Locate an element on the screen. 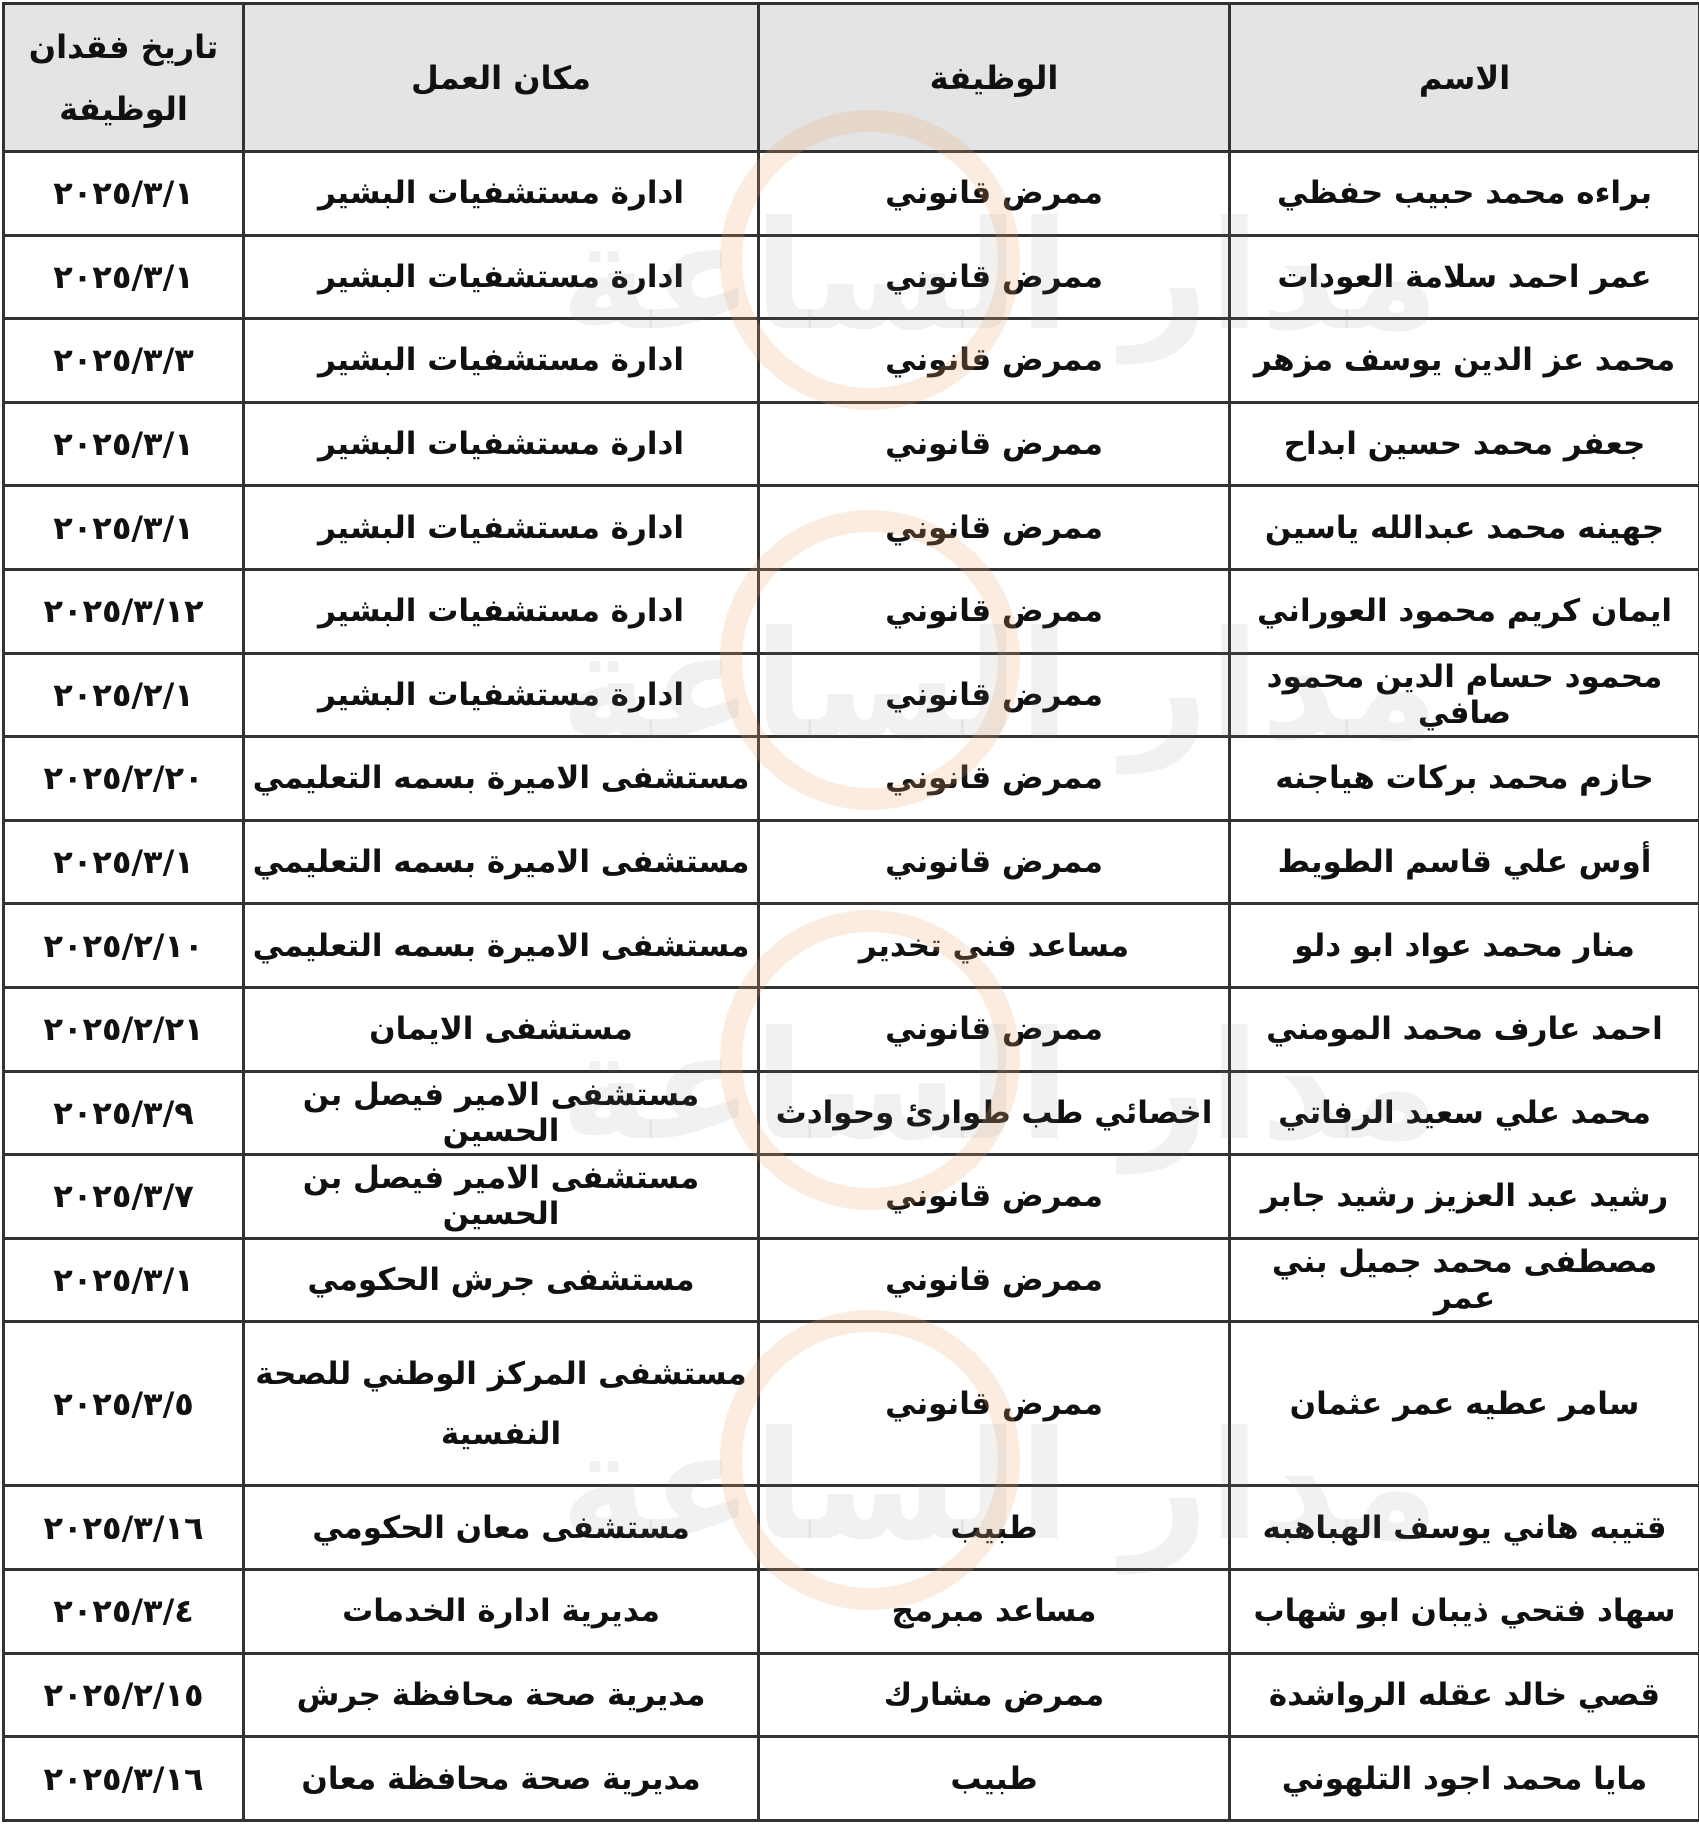  name-cell: براءه محمد حبيب حفظي is located at coordinates (1463, 193).